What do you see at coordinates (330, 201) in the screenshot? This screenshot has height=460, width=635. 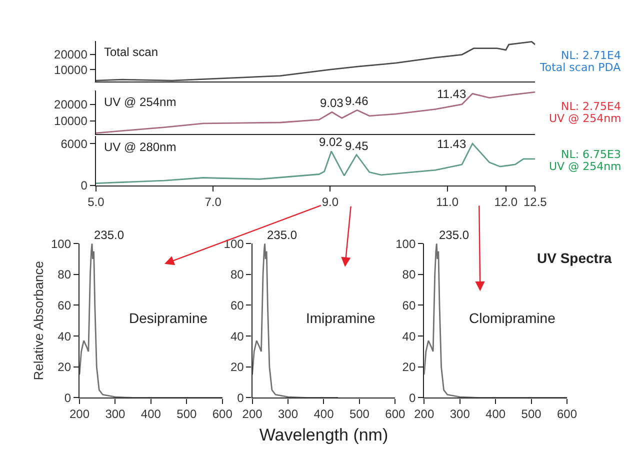 I see `x-tick-label: 9.0` at bounding box center [330, 201].